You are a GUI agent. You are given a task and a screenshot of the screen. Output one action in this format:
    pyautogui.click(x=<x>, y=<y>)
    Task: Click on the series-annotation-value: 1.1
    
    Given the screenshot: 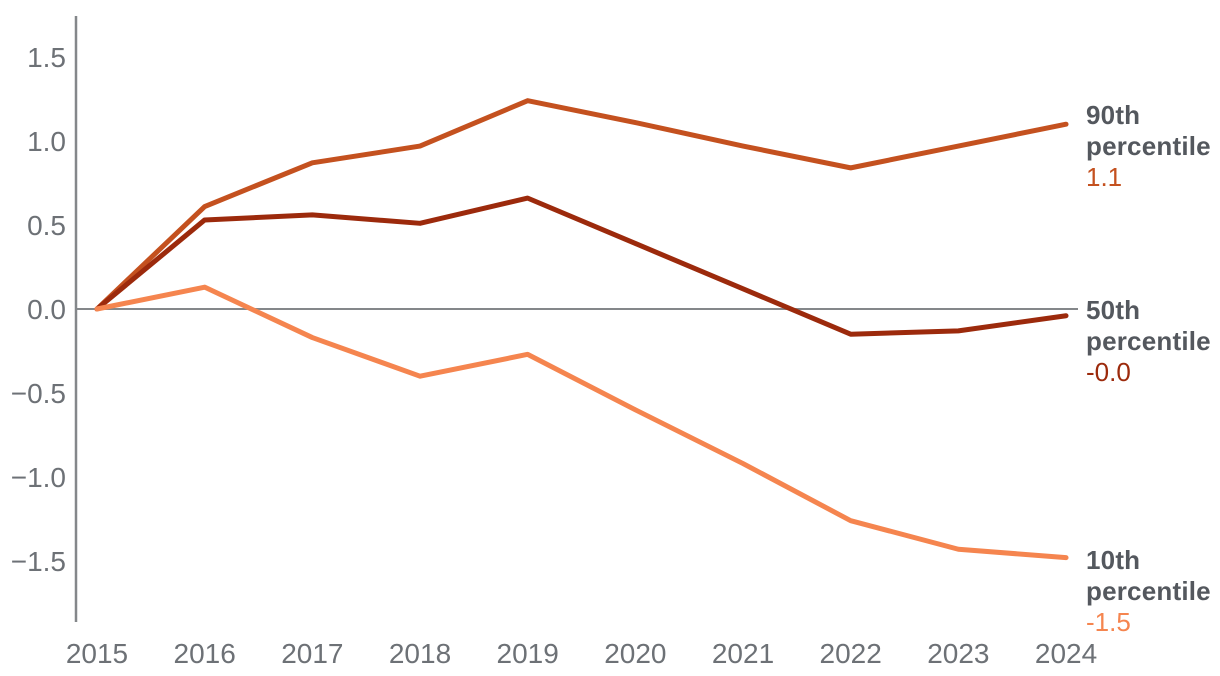 What is the action you would take?
    pyautogui.click(x=1104, y=177)
    